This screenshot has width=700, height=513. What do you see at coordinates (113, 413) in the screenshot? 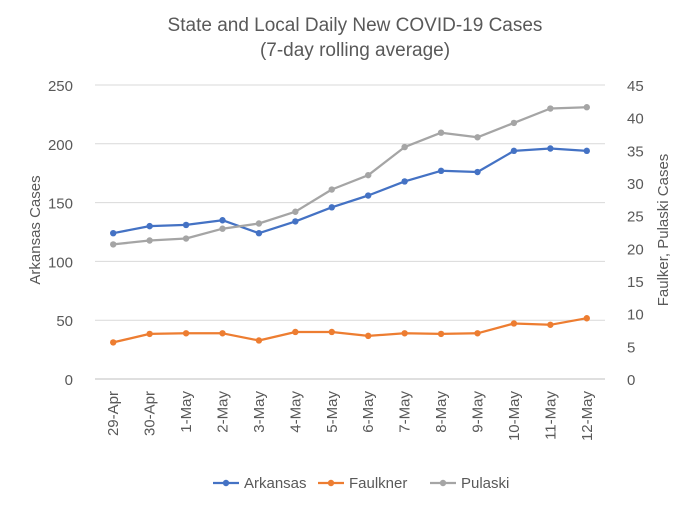
I see `x-tick-label: 29-Apr` at bounding box center [113, 413].